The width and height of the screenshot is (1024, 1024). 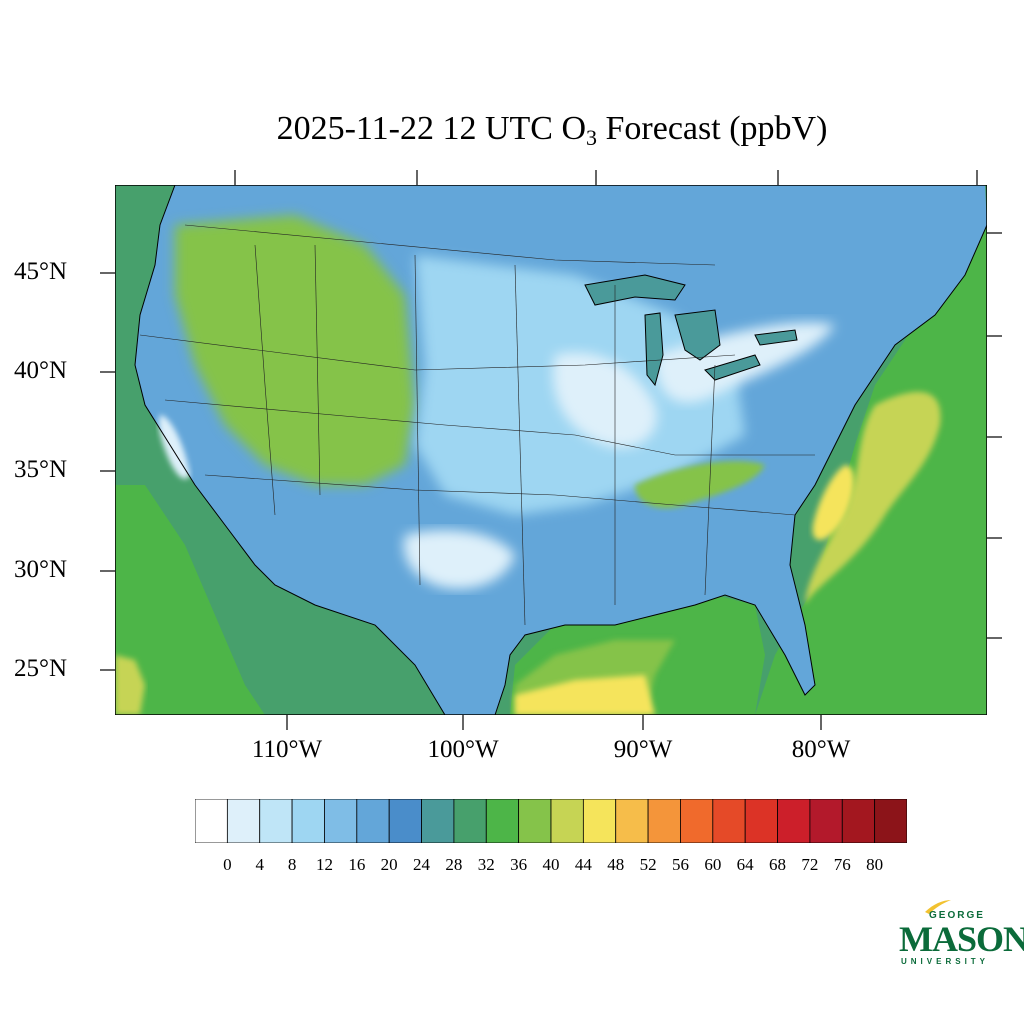 What do you see at coordinates (519, 864) in the screenshot?
I see `colorbar-label: 36` at bounding box center [519, 864].